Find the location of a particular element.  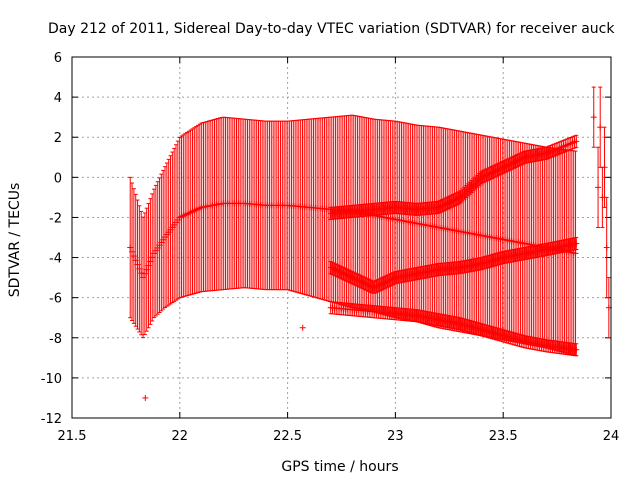

series-lower-trend is located at coordinates (453, 329).